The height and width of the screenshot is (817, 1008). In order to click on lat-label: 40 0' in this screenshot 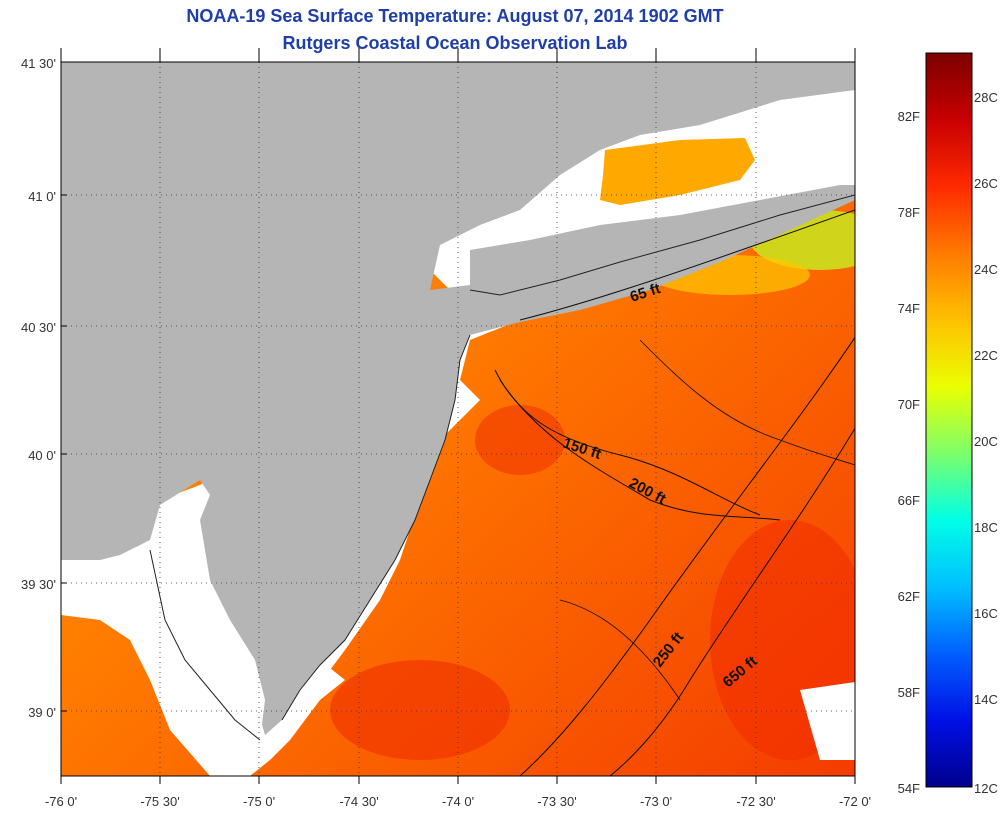, I will do `click(42, 455)`.